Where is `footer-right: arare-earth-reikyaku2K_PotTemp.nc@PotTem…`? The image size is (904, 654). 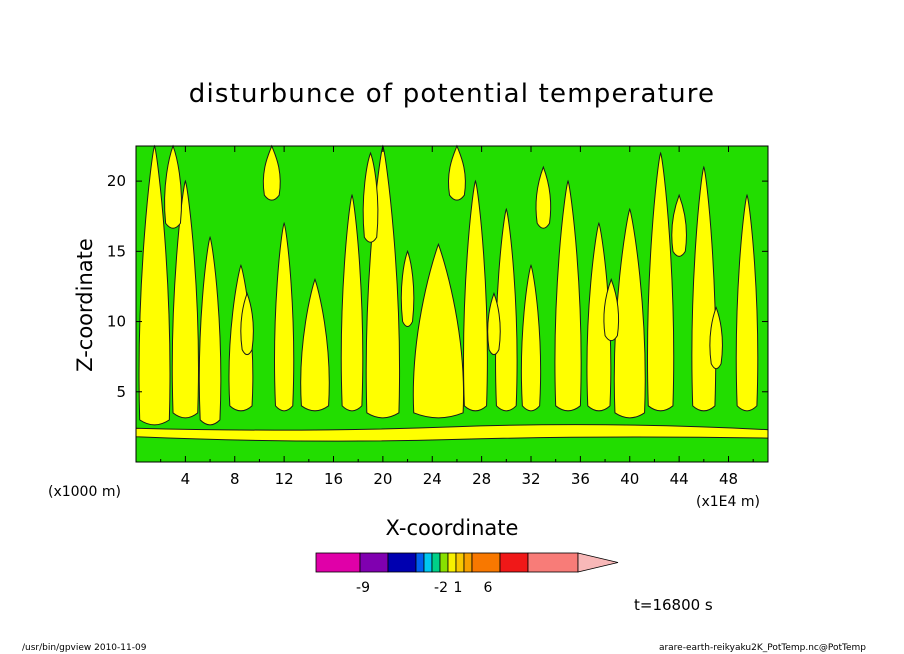
footer-right: arare-earth-reikyaku2K_PotTemp.nc@PotTem… is located at coordinates (762, 648).